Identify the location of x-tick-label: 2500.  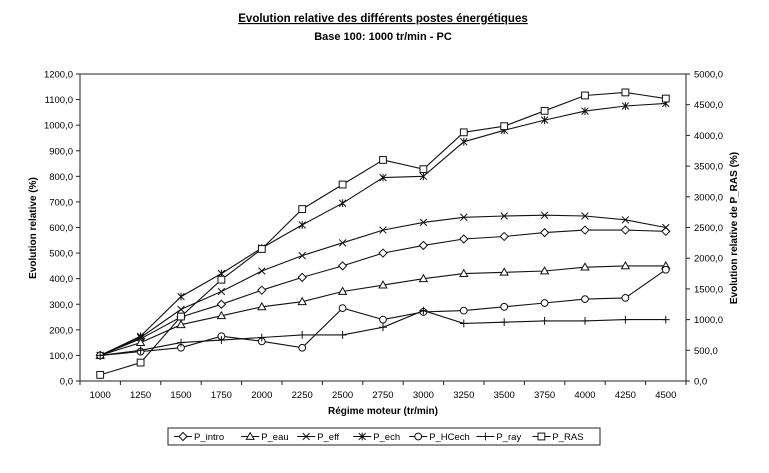
(342, 395).